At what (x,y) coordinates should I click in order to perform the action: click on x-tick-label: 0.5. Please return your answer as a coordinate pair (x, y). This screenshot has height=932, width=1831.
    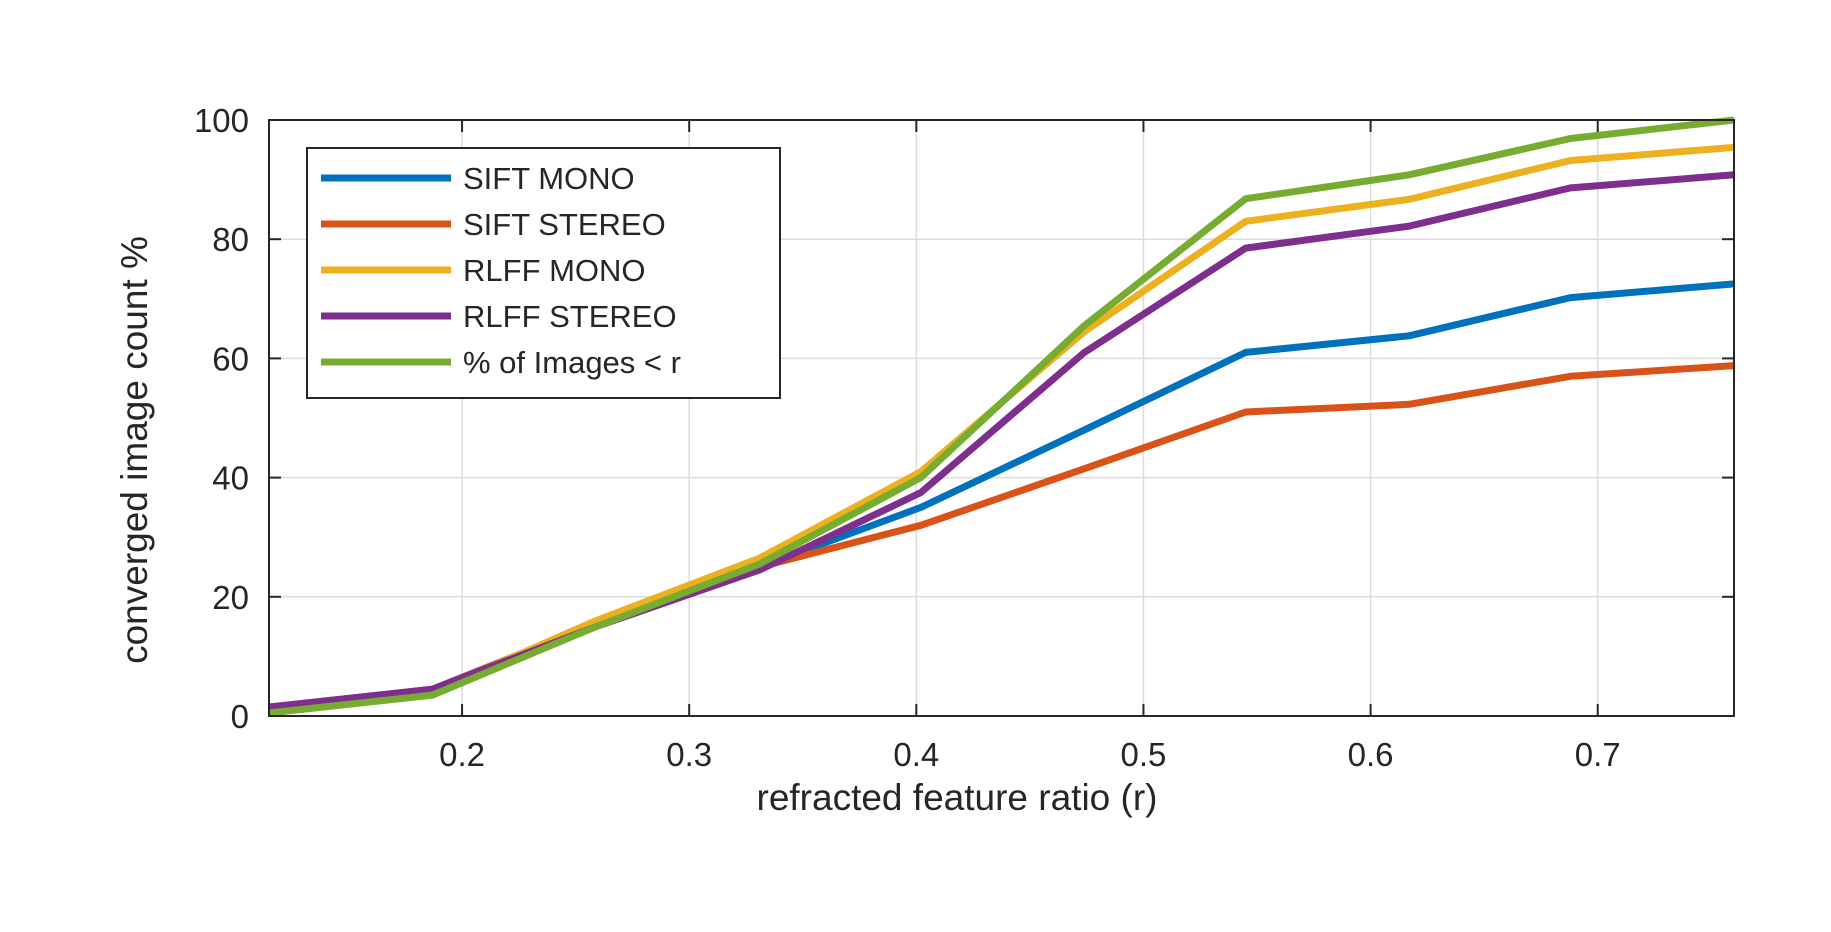
    Looking at the image, I should click on (1144, 754).